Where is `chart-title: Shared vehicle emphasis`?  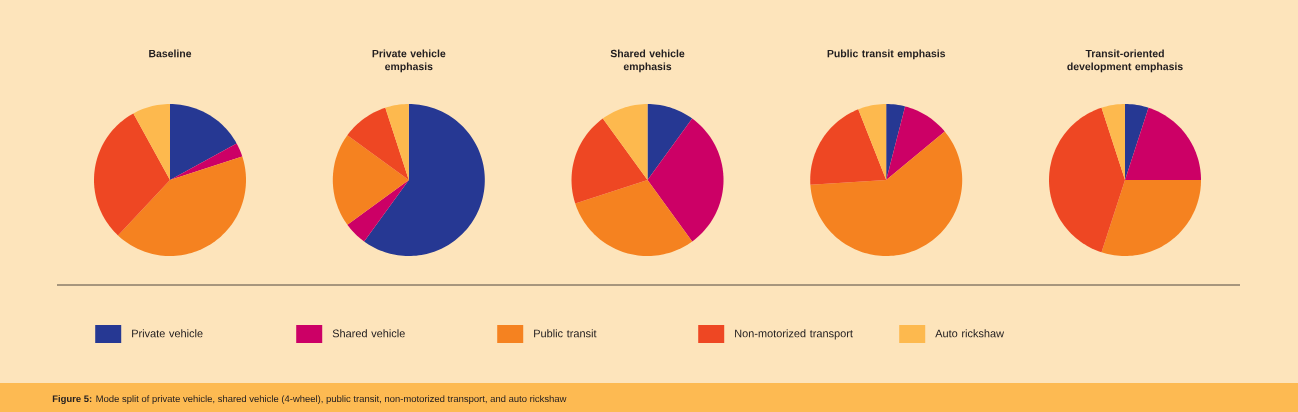
chart-title: Shared vehicle emphasis is located at coordinates (647, 61).